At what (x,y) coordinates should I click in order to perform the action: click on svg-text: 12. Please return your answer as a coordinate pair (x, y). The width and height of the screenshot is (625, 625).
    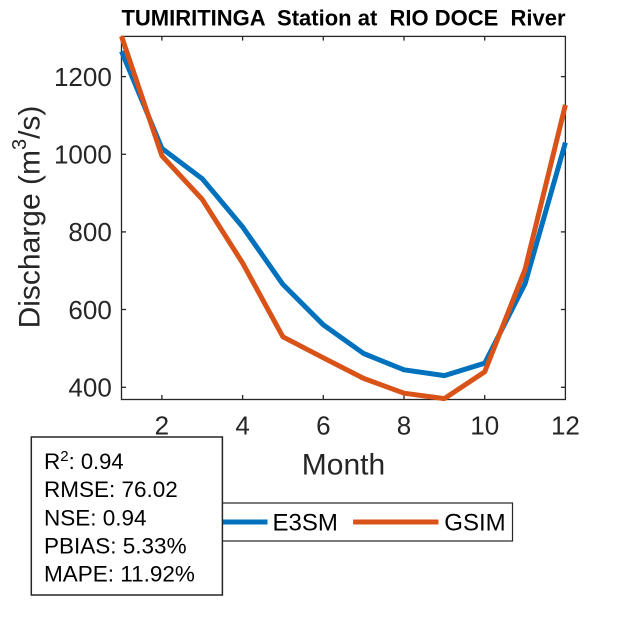
    Looking at the image, I should click on (565, 425).